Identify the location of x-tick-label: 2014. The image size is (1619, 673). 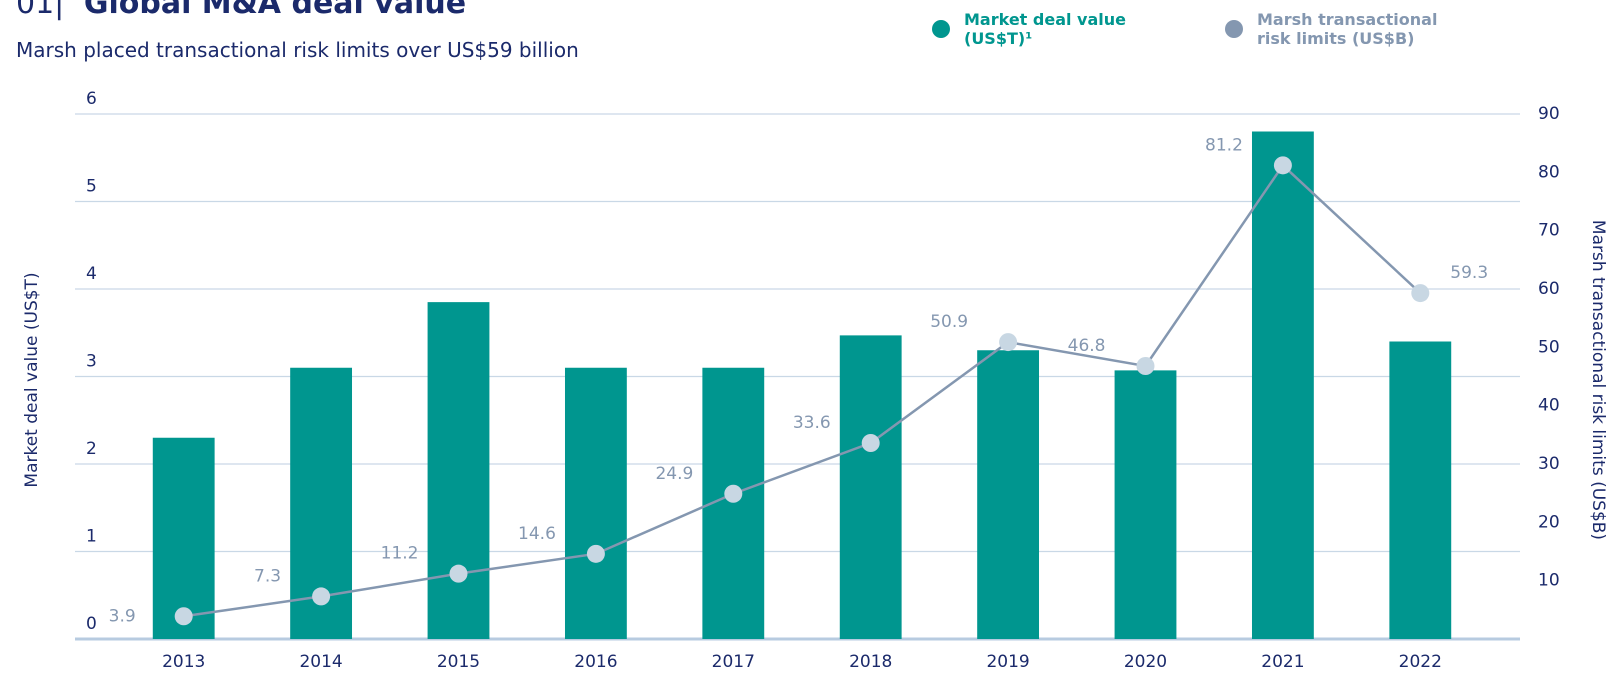
(320, 662).